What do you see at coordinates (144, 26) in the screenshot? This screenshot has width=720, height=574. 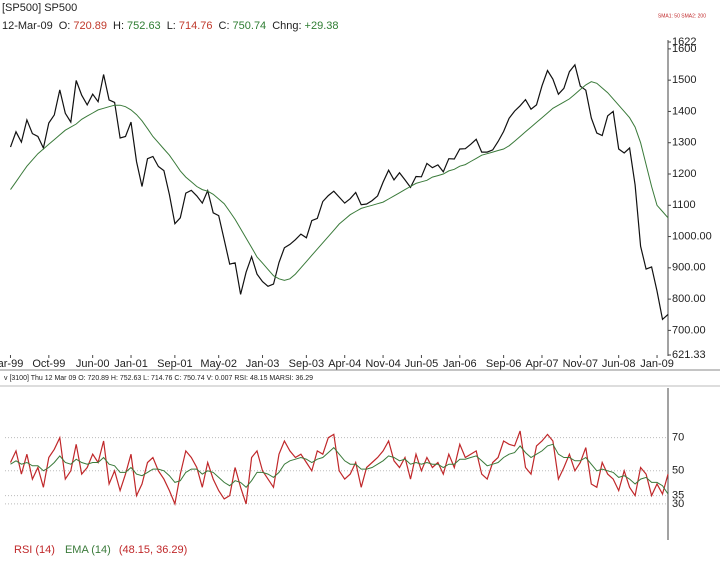 I see `quote-value: 752.63` at bounding box center [144, 26].